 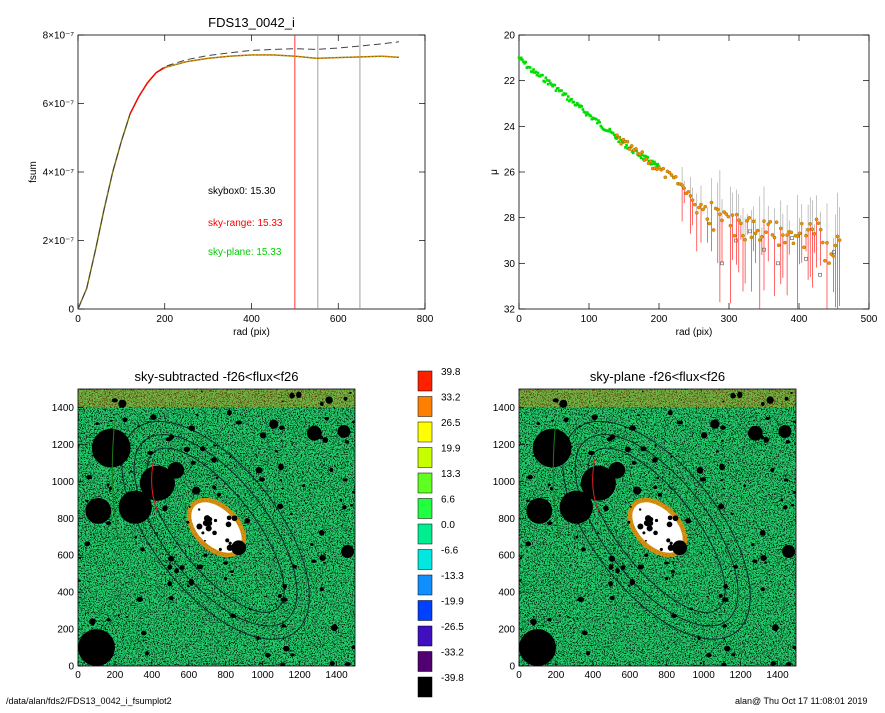 I want to click on x-axis-label: rad (pix), so click(x=251, y=332).